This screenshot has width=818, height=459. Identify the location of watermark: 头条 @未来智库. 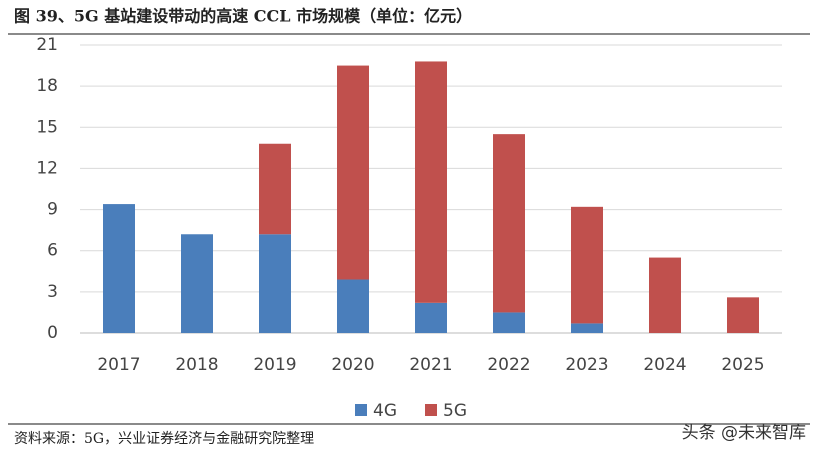
(744, 433).